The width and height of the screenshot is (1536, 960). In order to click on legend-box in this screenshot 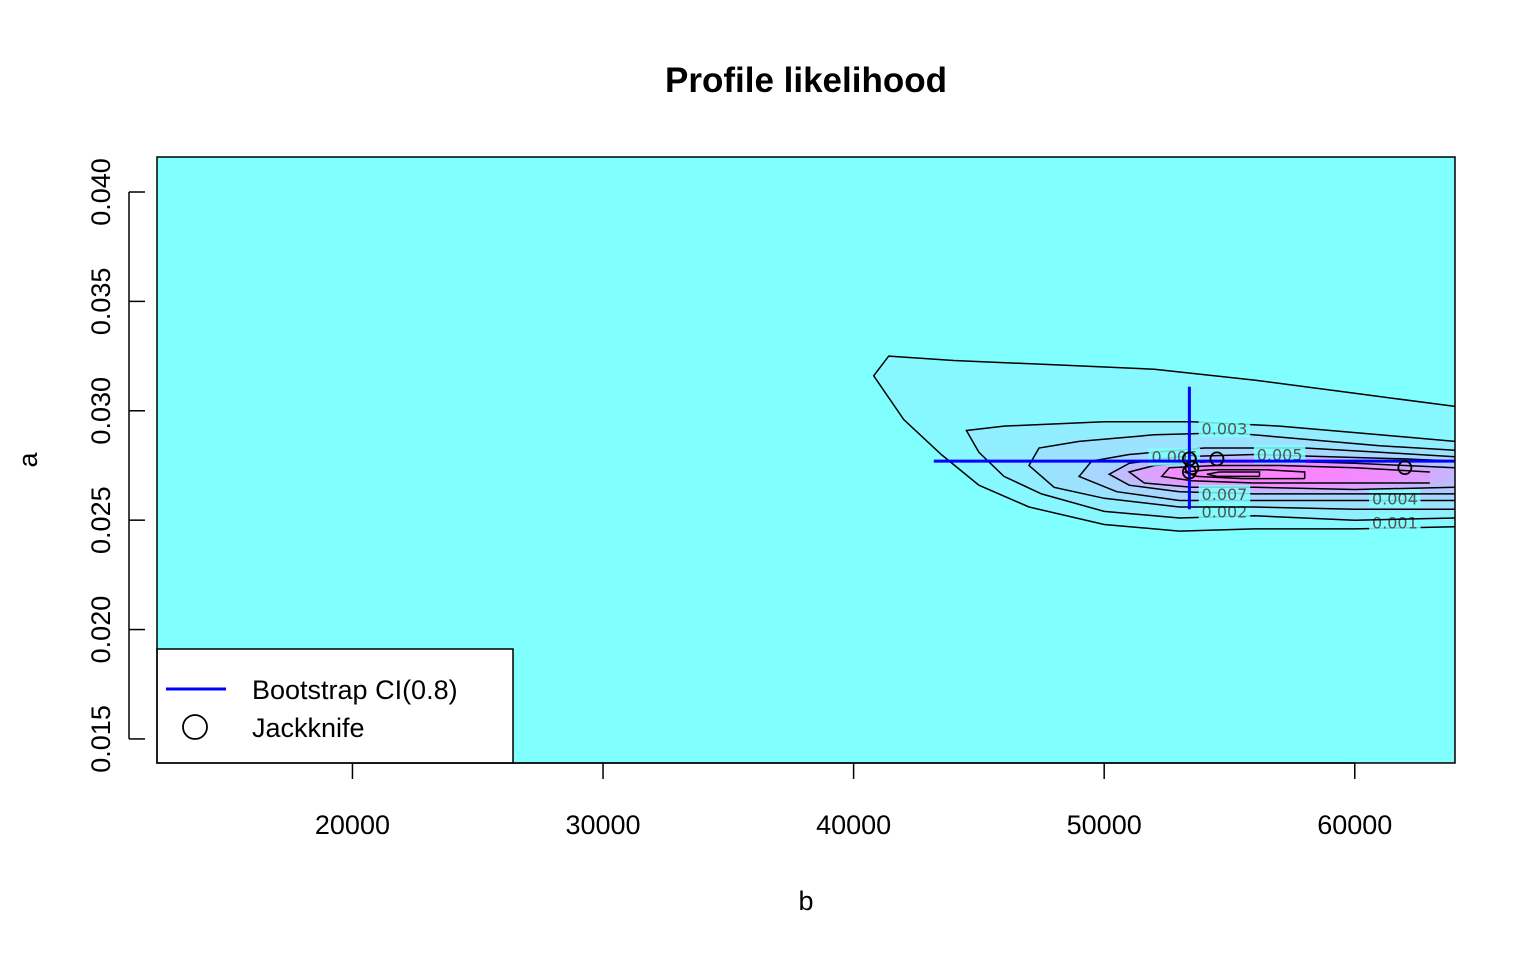, I will do `click(335, 706)`.